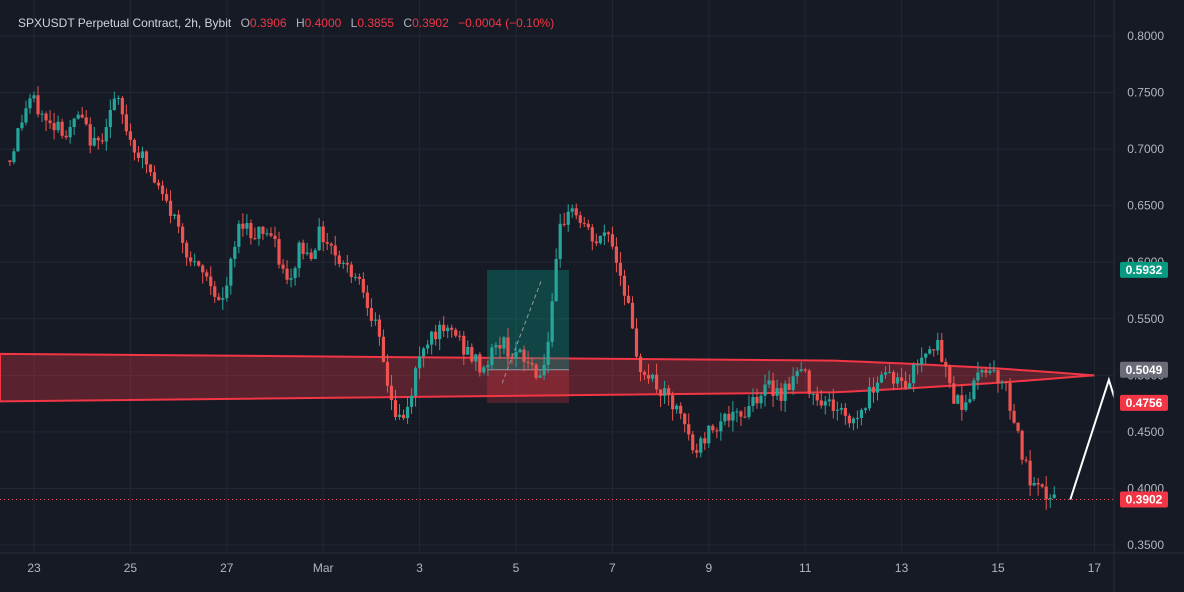  What do you see at coordinates (1144, 370) in the screenshot?
I see `price-tag-text: 0.5049` at bounding box center [1144, 370].